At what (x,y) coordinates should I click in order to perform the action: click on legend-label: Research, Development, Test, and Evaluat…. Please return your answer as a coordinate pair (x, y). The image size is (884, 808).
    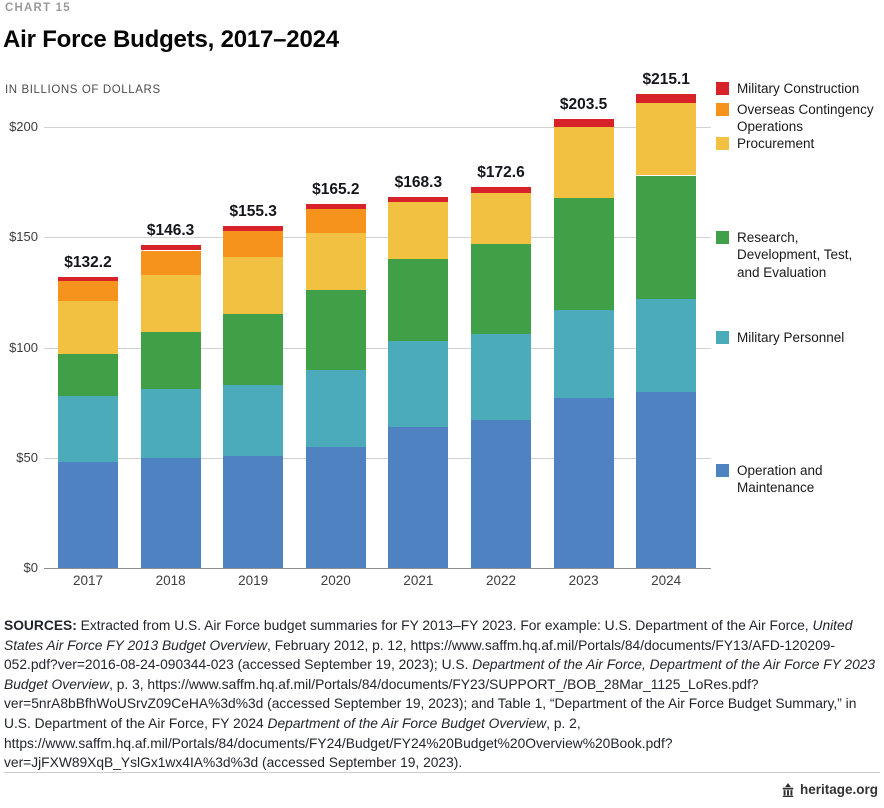
    Looking at the image, I should click on (795, 255).